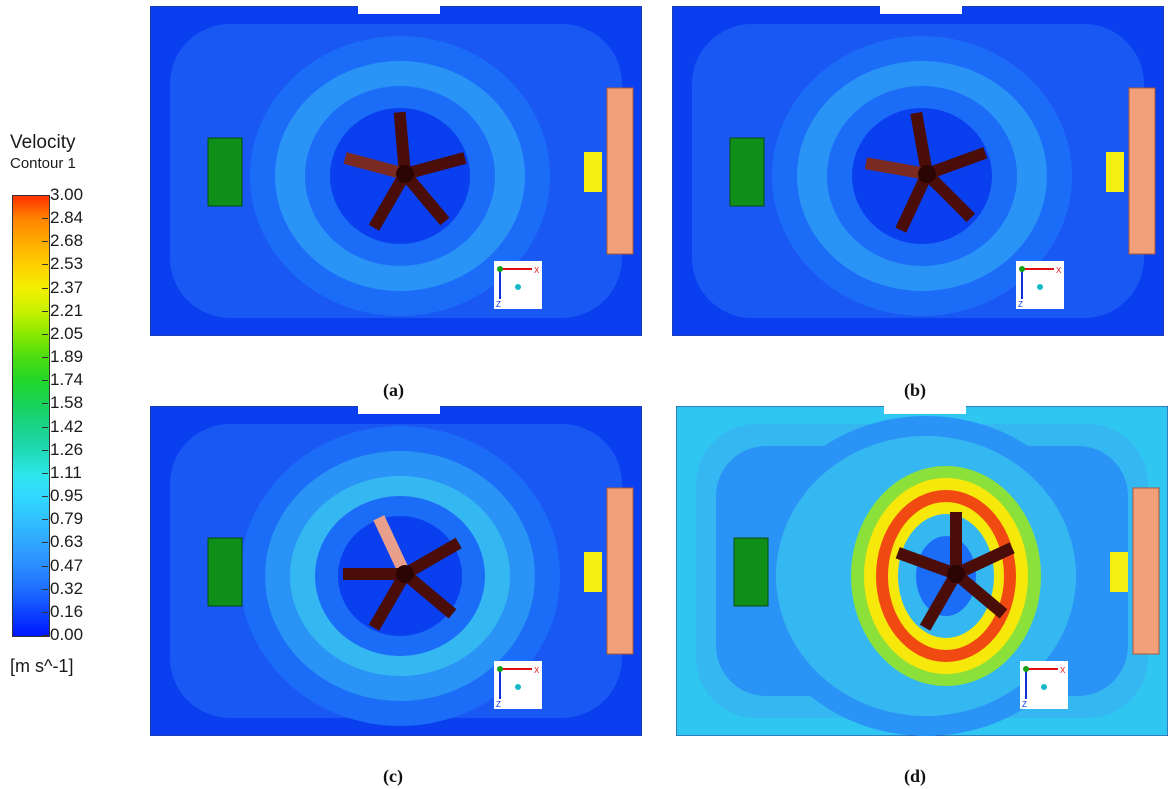 The height and width of the screenshot is (789, 1169). Describe the element at coordinates (62, 588) in the screenshot. I see `colorbar-tick-label: 0.32` at that location.